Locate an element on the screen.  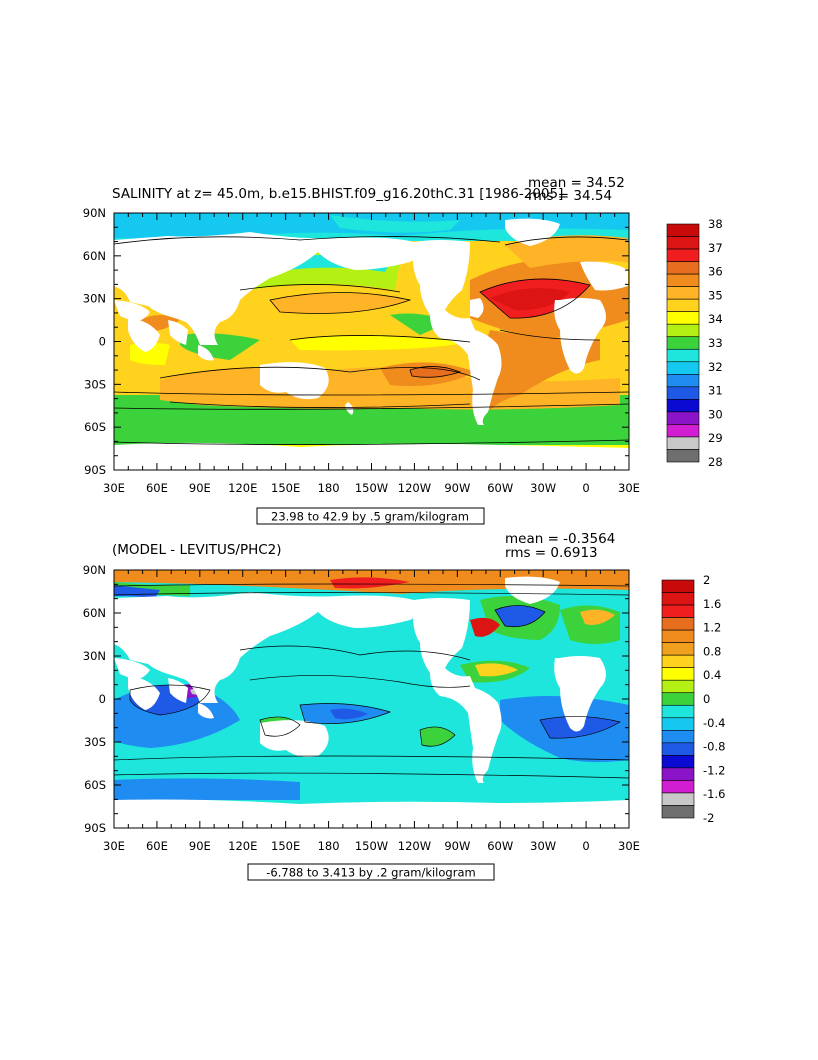
top-mean: mean = 34.52 is located at coordinates (576, 183).